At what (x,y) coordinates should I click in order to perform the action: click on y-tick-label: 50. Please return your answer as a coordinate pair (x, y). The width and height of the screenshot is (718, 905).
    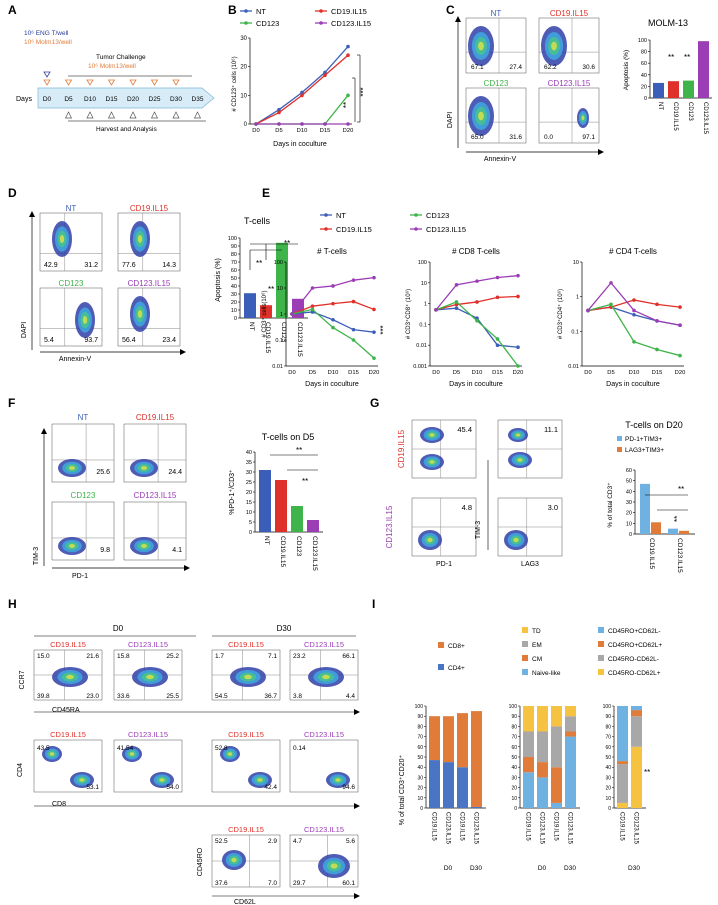
    Looking at the image, I should click on (514, 758).